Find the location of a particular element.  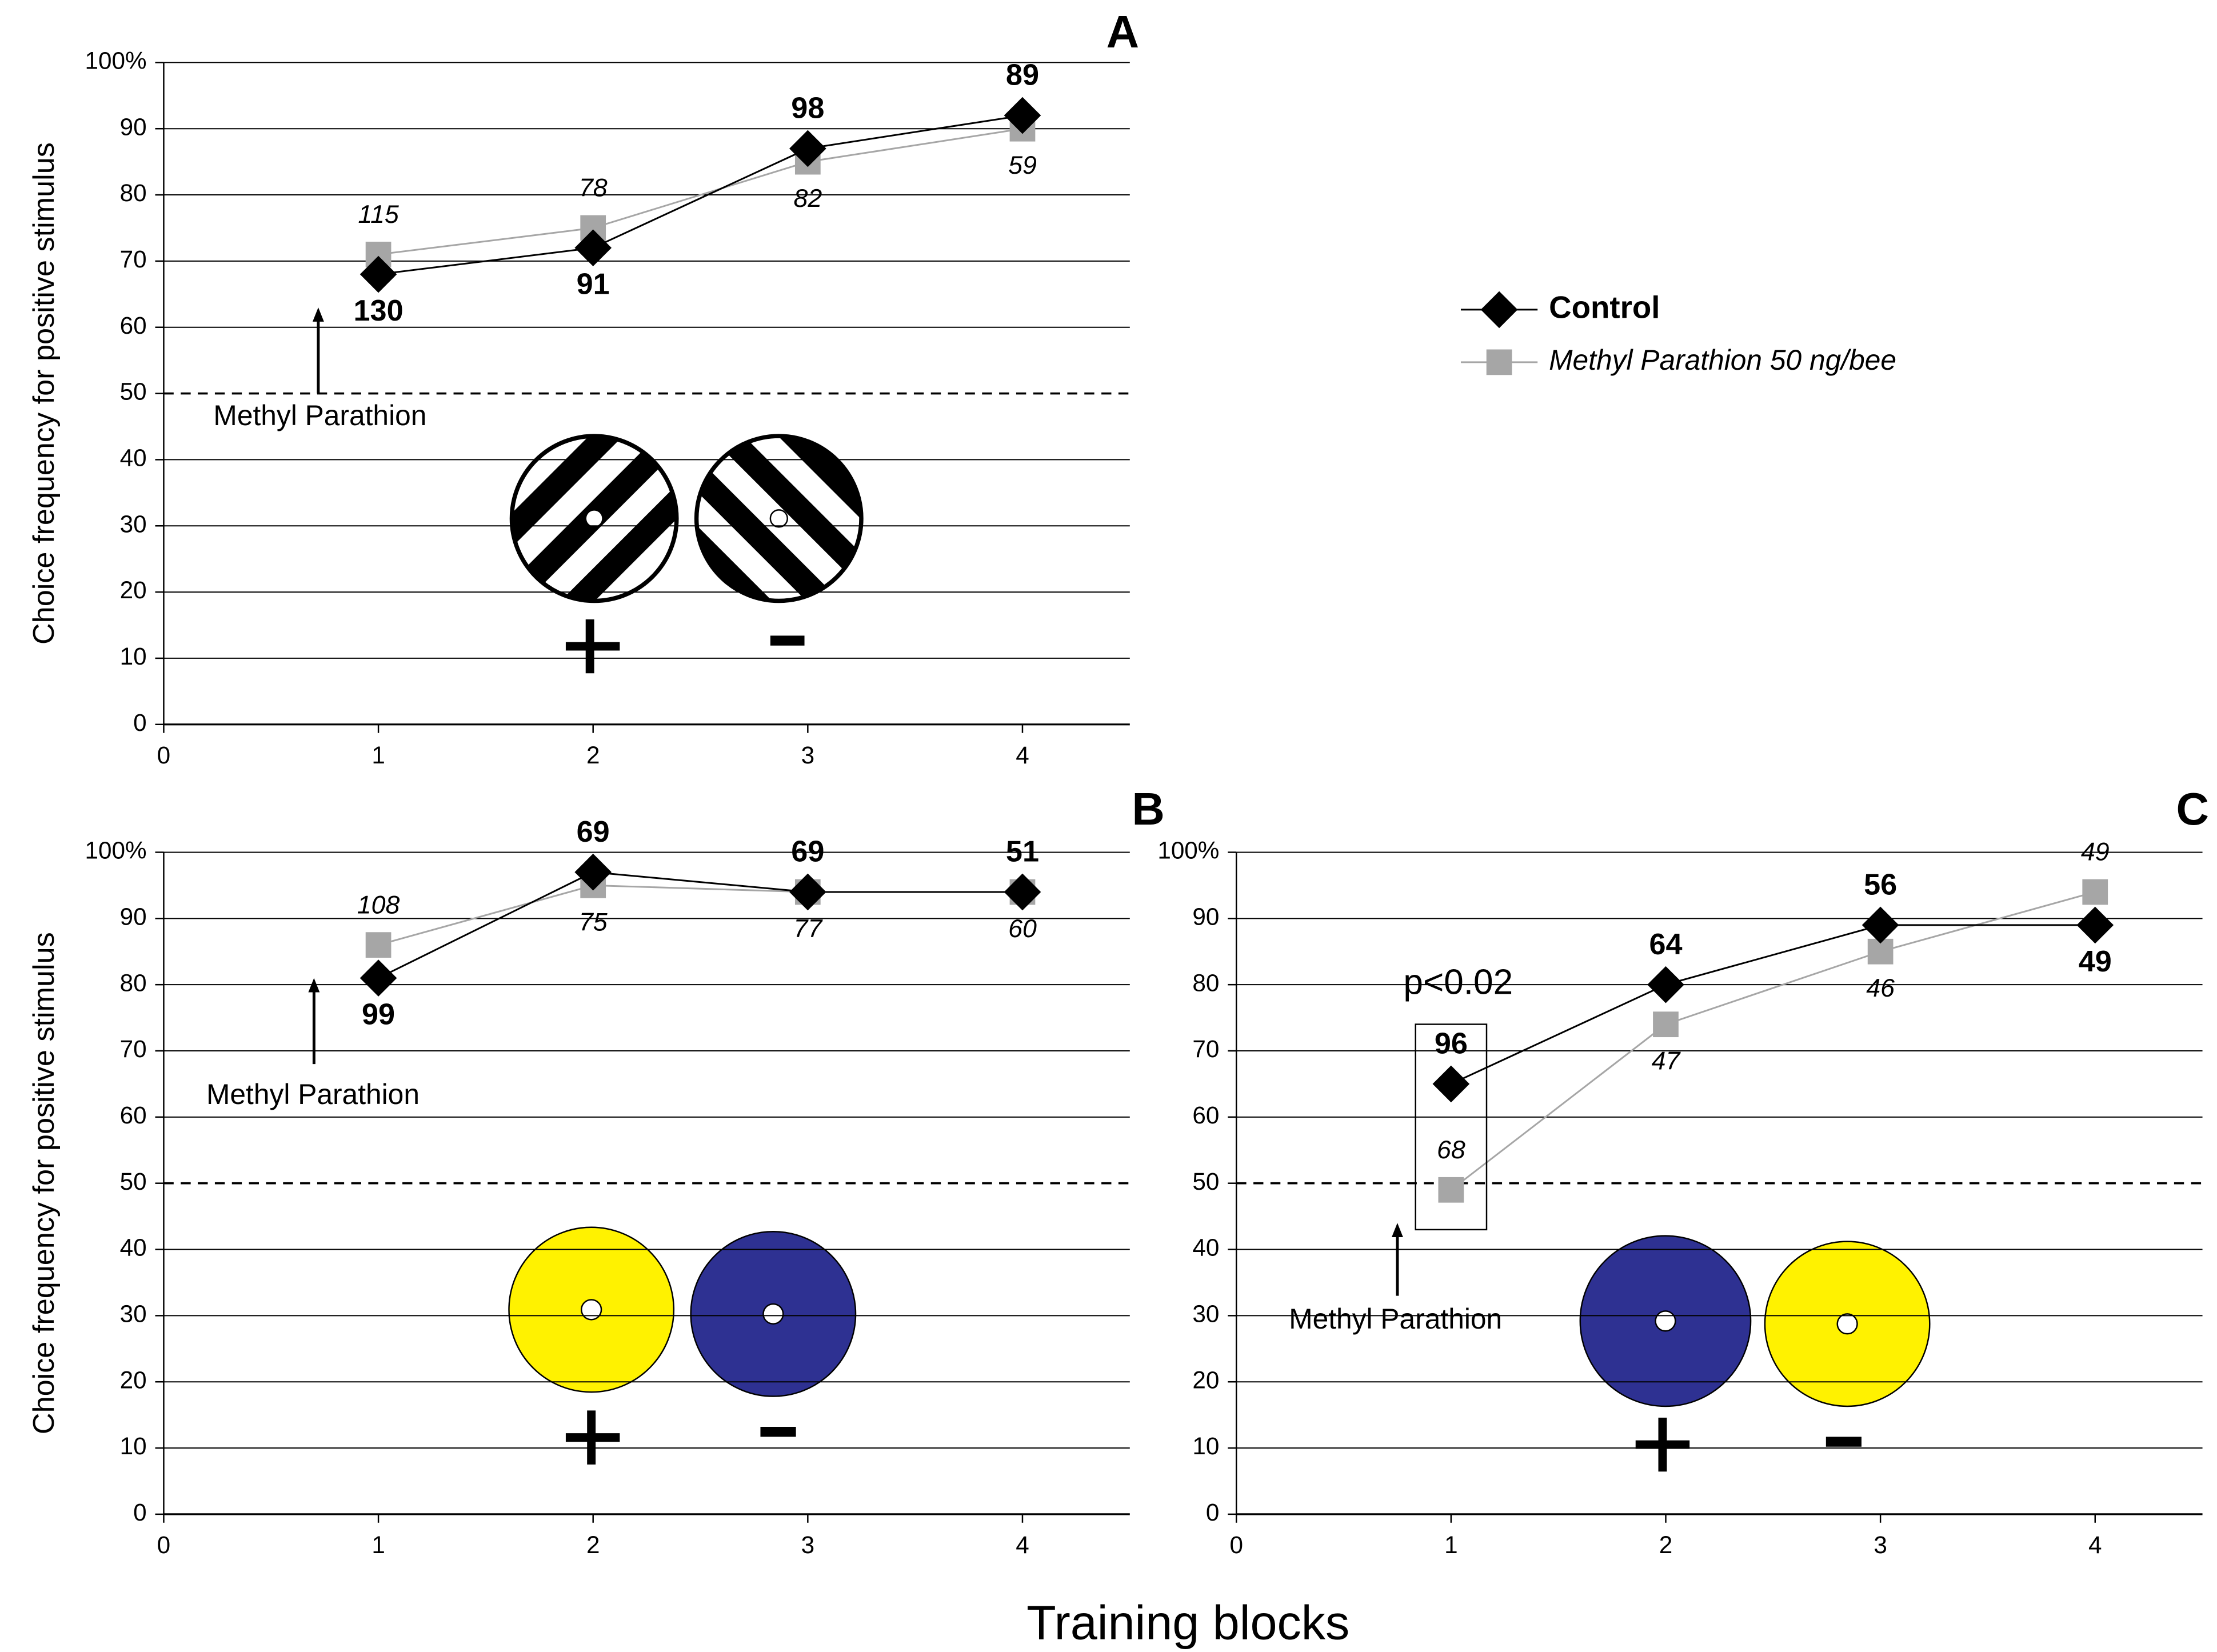

sample-size-label: 51 is located at coordinates (1023, 852).